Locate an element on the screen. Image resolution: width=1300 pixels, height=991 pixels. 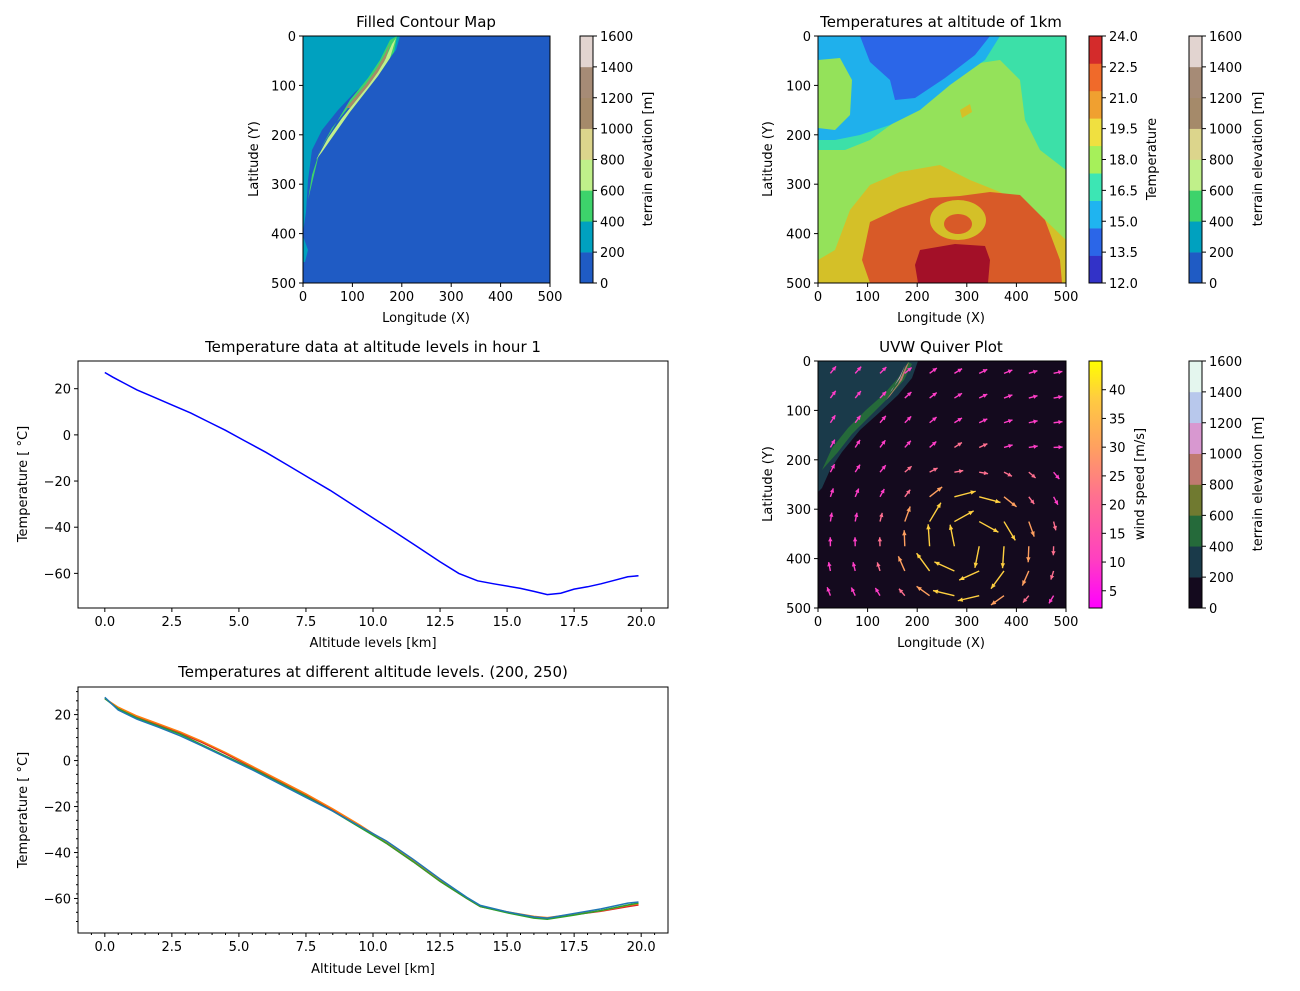
temp-map is located at coordinates (942, 159).